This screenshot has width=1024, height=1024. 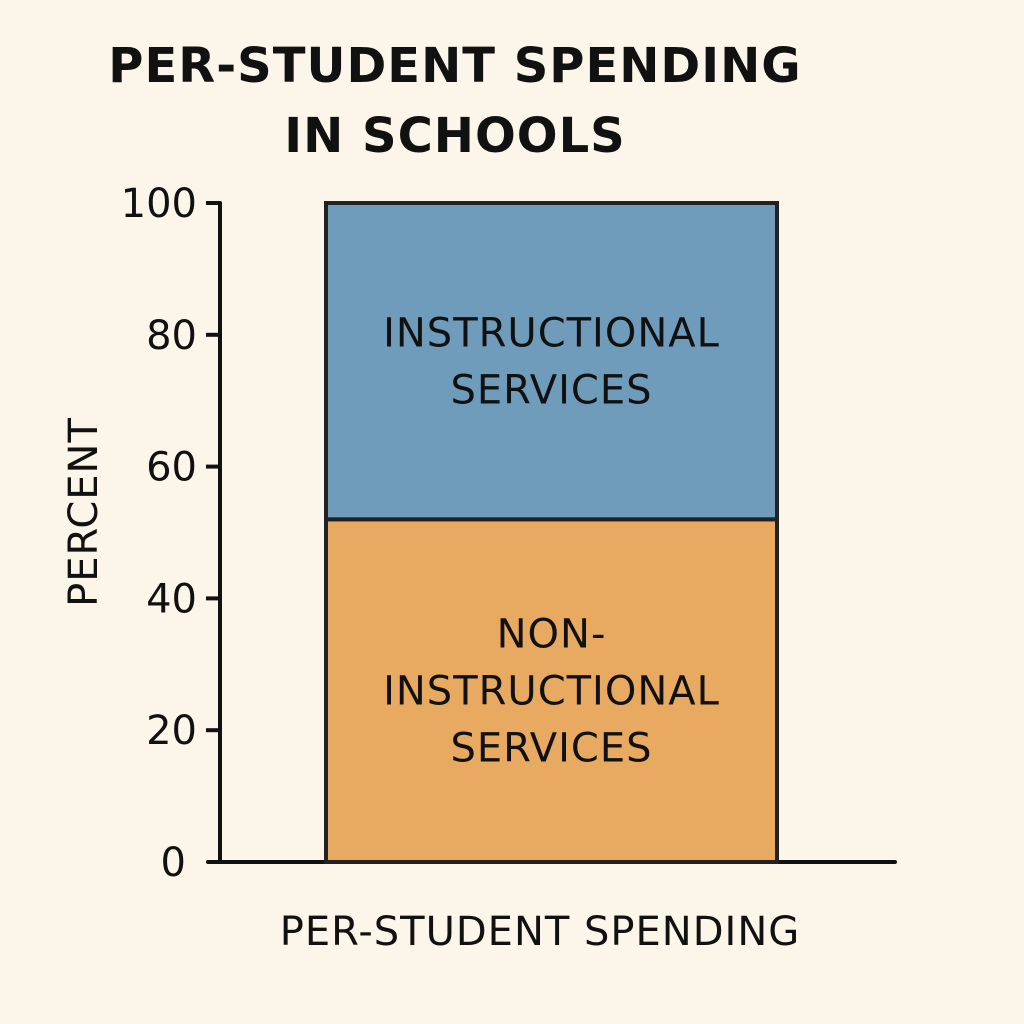 I want to click on x-axis-label: PER-STUDENT SPENDING, so click(x=540, y=932).